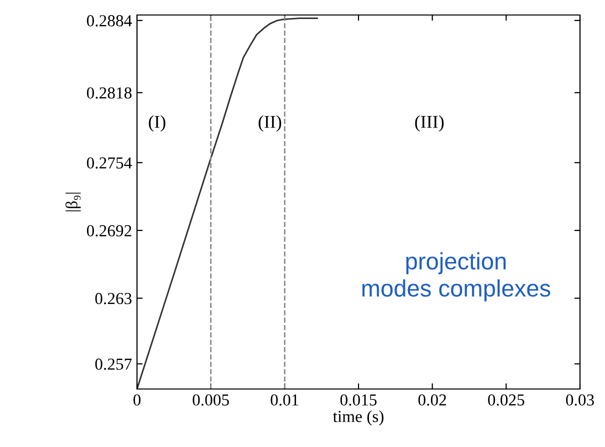 The width and height of the screenshot is (605, 447). I want to click on x-tick-label: 0.025, so click(506, 400).